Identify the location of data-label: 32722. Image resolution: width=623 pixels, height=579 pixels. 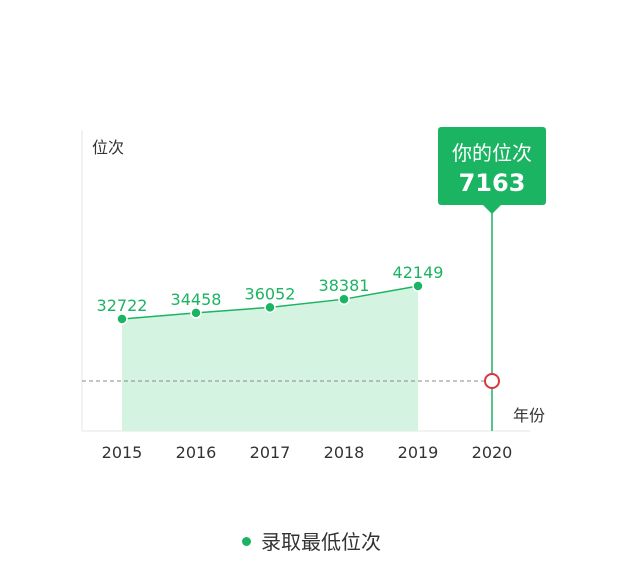
(122, 305).